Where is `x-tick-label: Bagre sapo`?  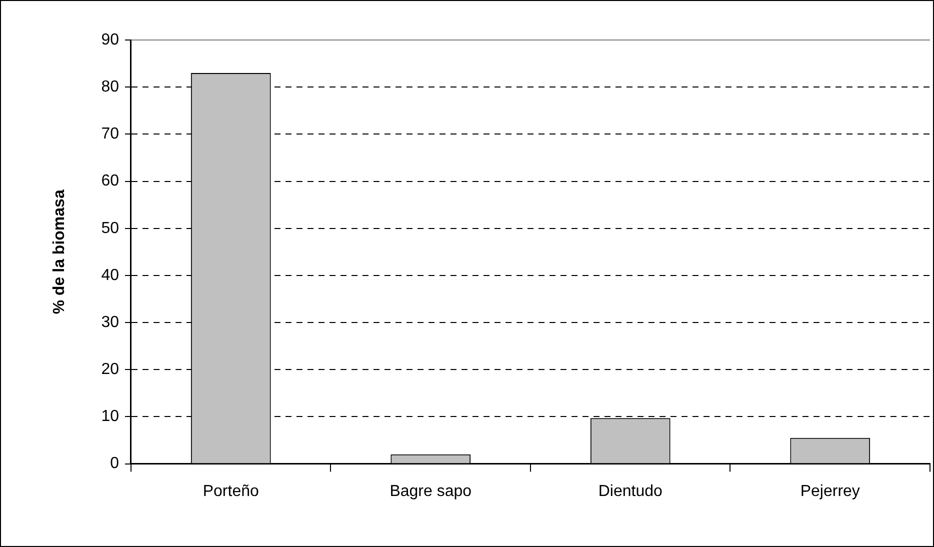 x-tick-label: Bagre sapo is located at coordinates (431, 491).